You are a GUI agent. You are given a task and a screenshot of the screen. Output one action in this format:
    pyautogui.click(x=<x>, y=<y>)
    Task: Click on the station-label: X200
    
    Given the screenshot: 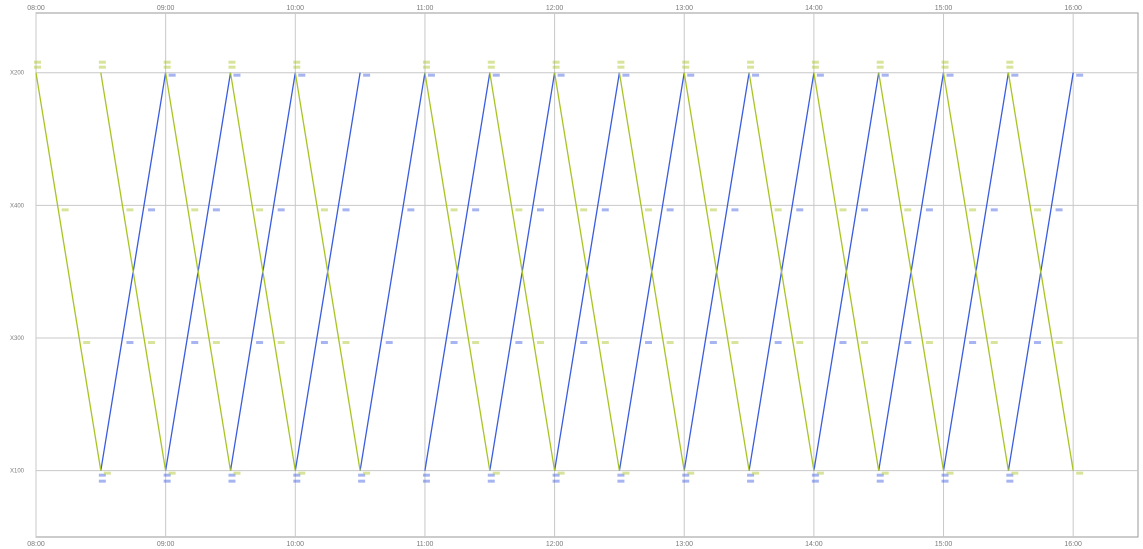 What is the action you would take?
    pyautogui.click(x=17, y=74)
    